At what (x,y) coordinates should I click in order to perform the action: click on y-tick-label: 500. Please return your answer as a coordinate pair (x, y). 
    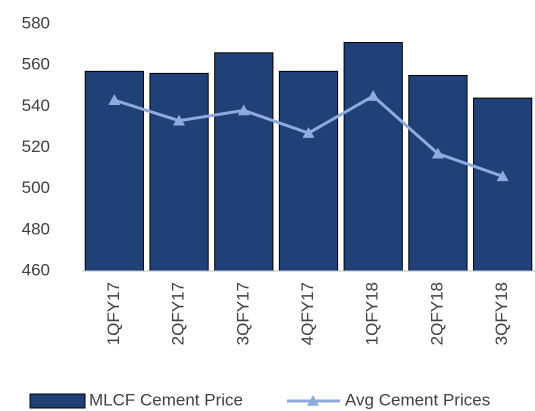
    Looking at the image, I should click on (36, 187).